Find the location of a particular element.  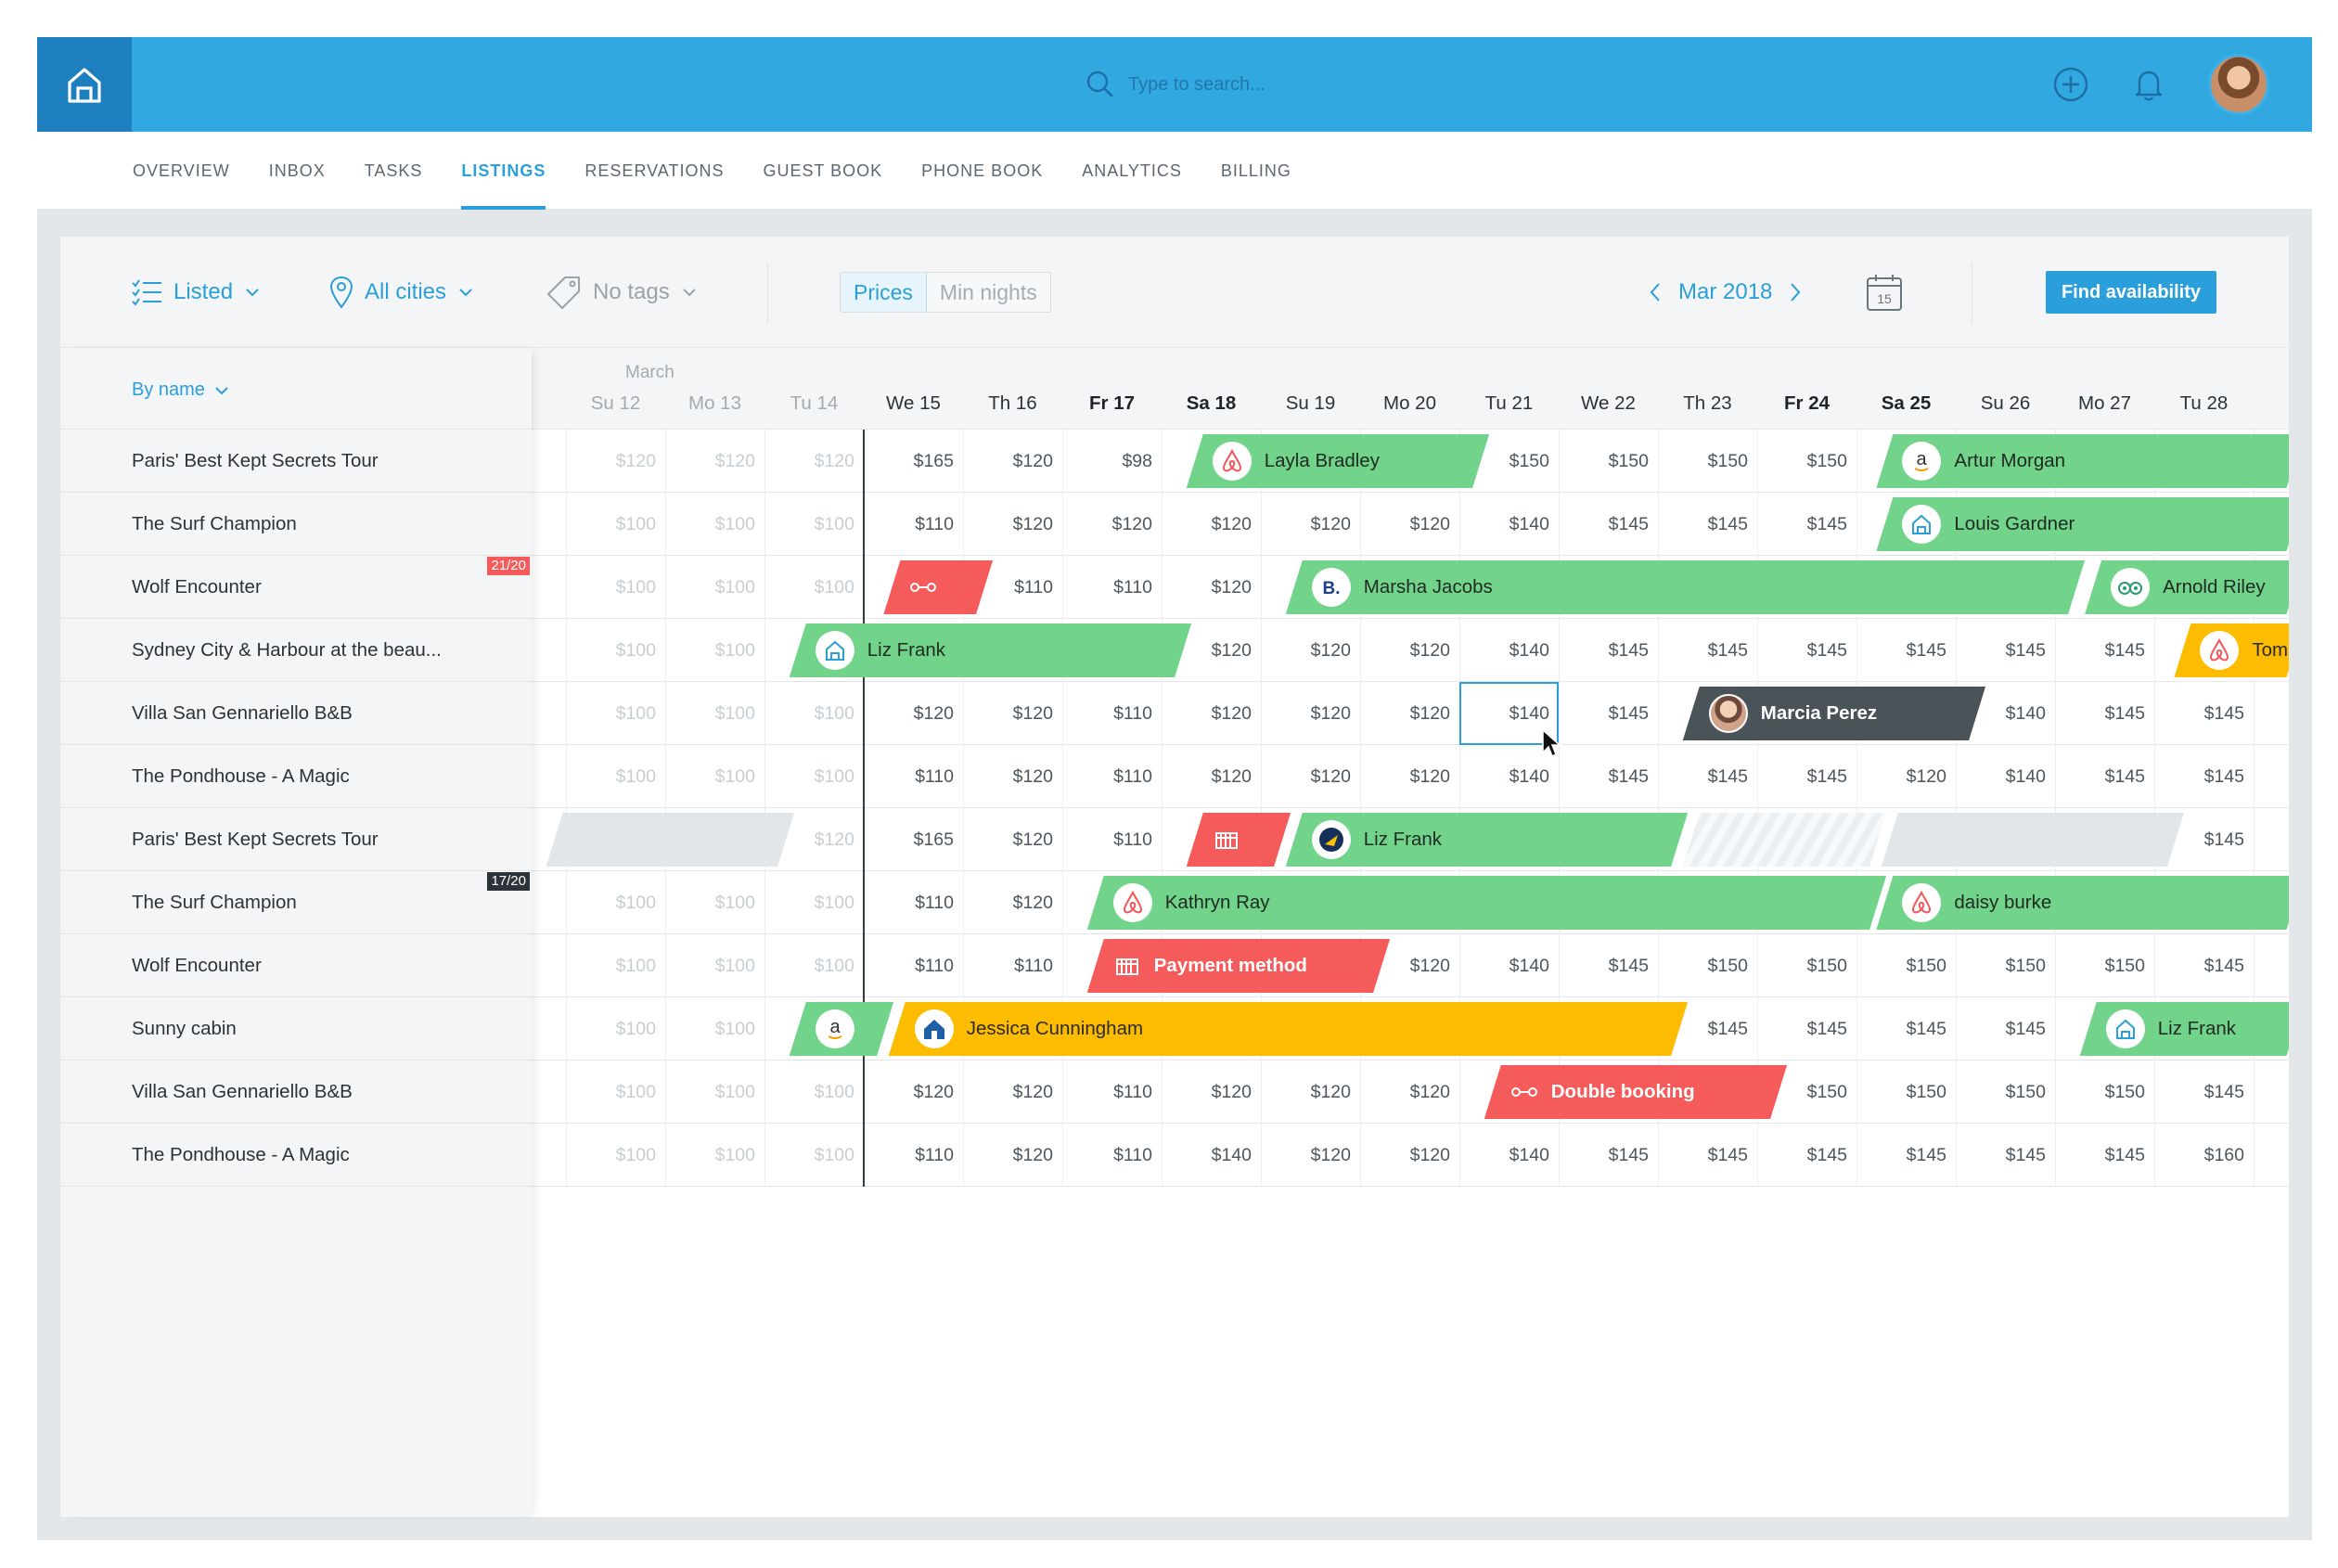

price-cell: $165 is located at coordinates (934, 461).